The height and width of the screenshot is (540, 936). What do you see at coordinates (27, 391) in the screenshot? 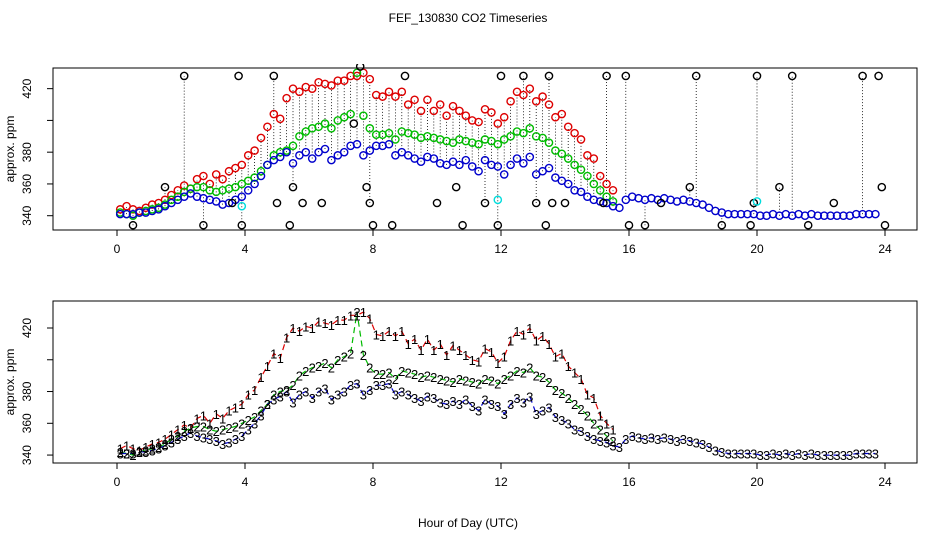
I see `bottom-y-tick-label: 380` at bounding box center [27, 391].